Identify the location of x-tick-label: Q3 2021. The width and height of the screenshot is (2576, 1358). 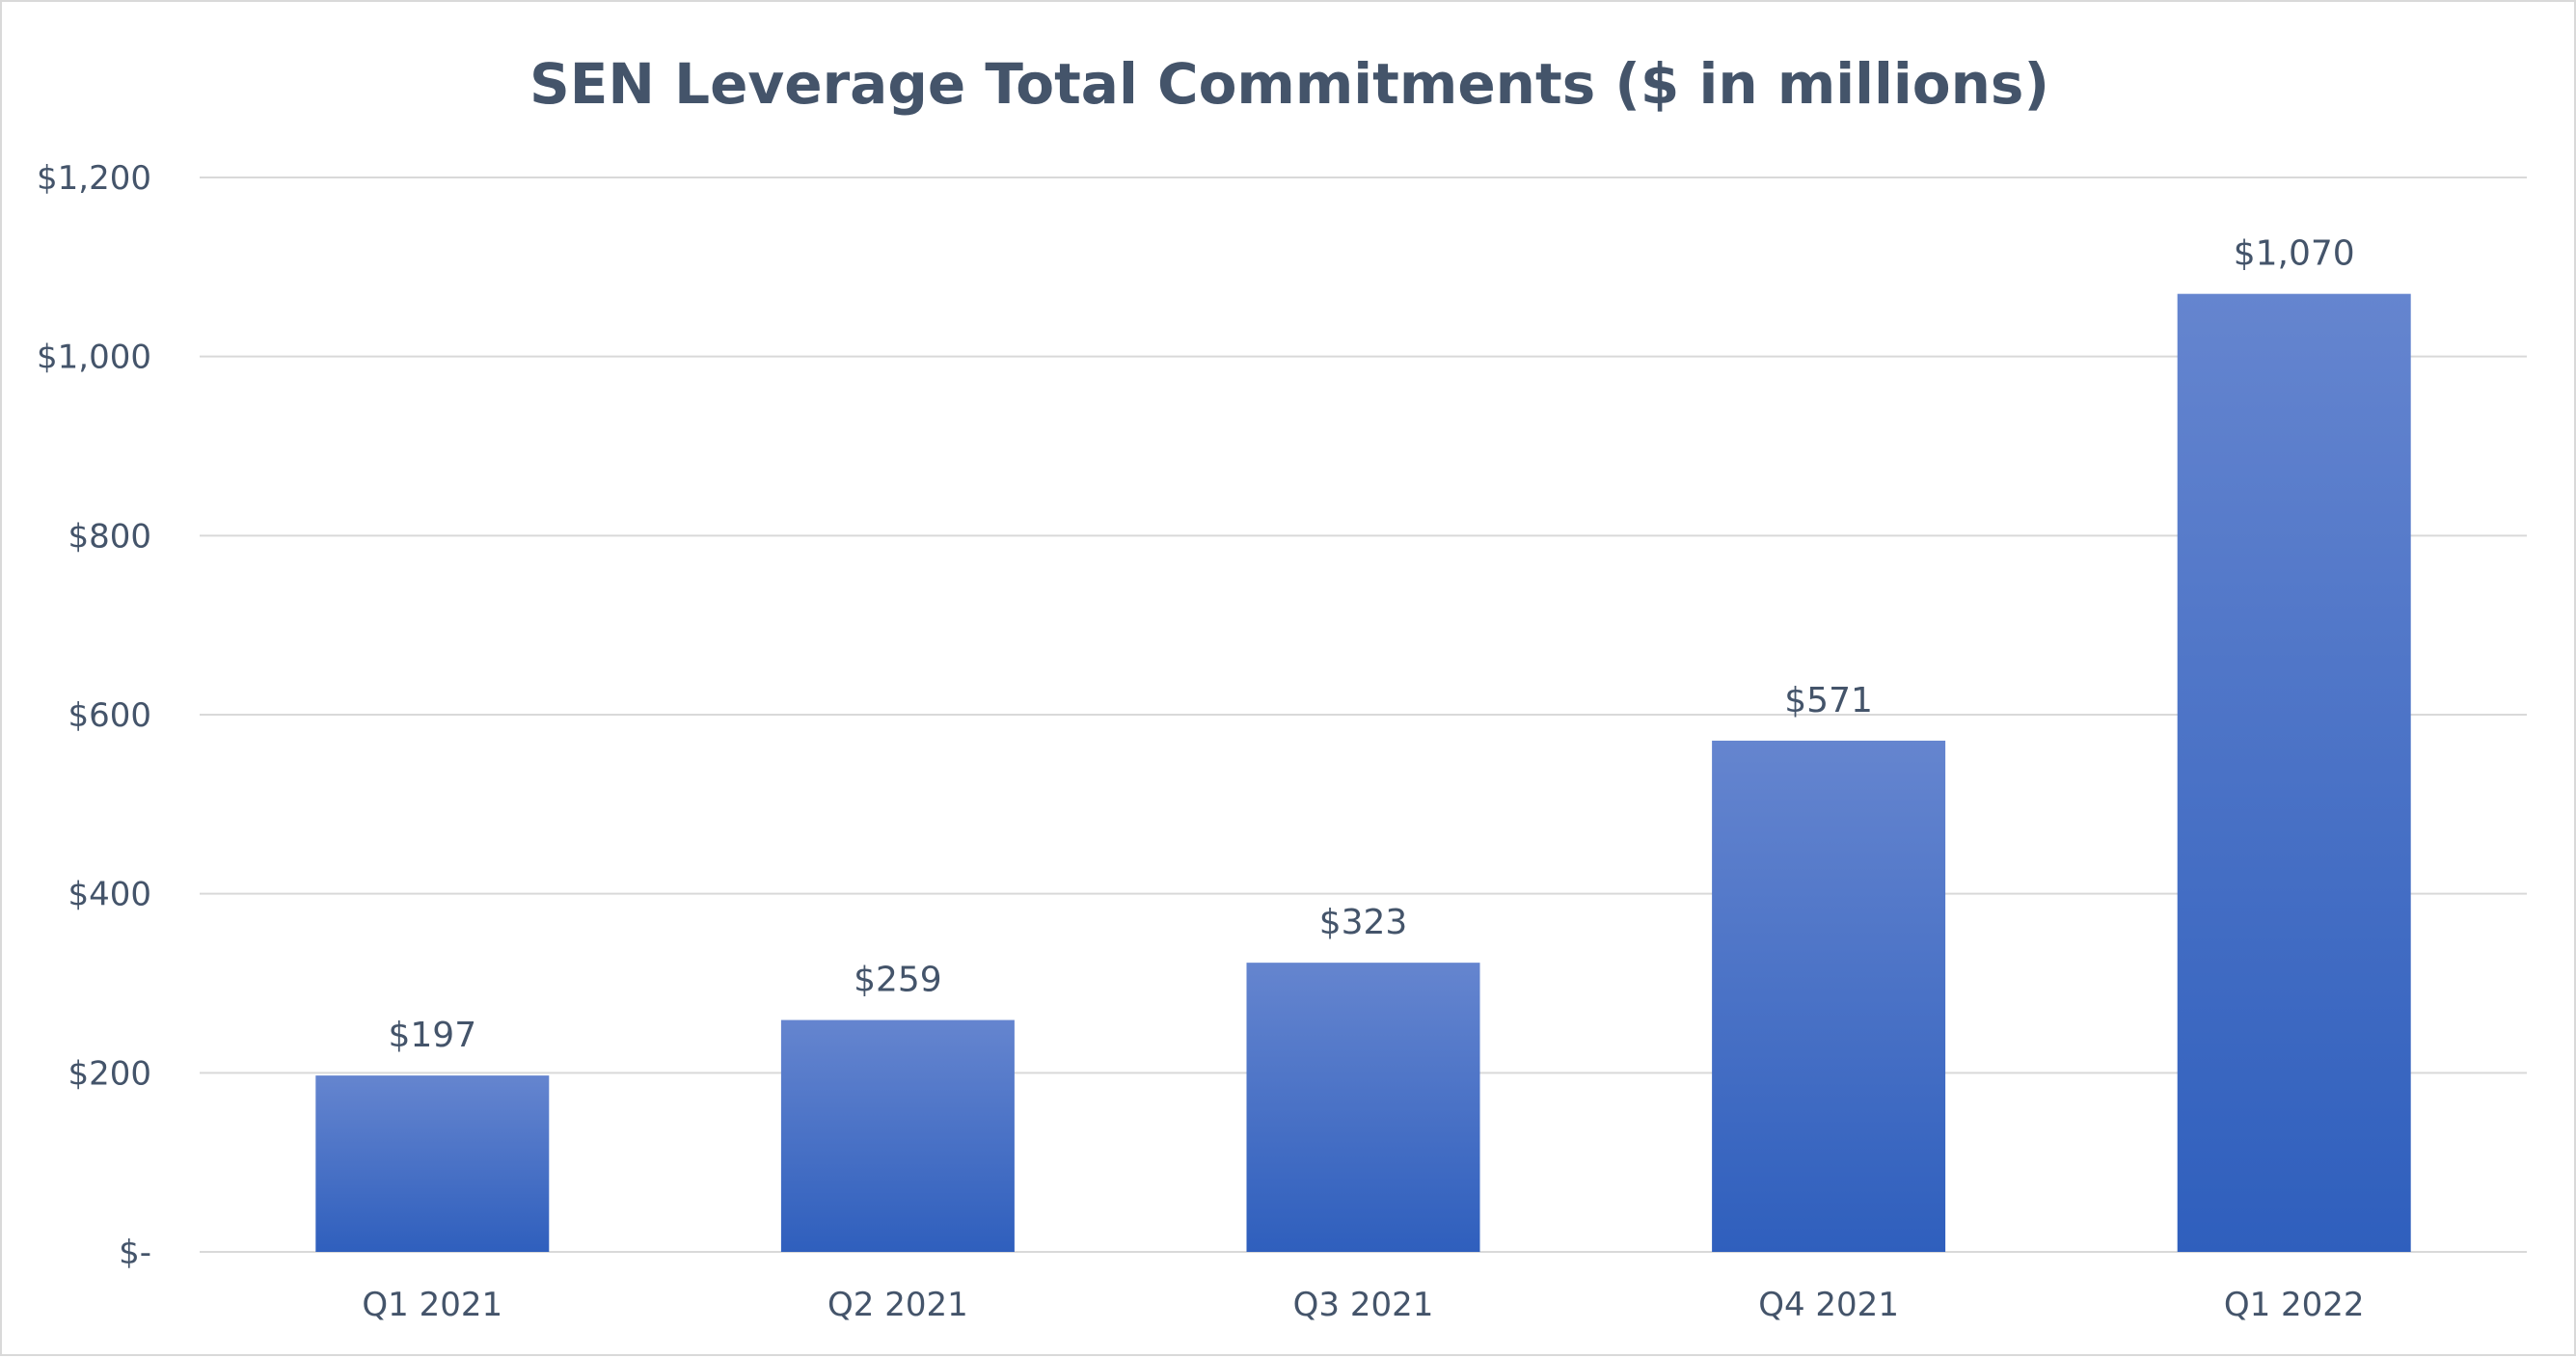
(1363, 1305).